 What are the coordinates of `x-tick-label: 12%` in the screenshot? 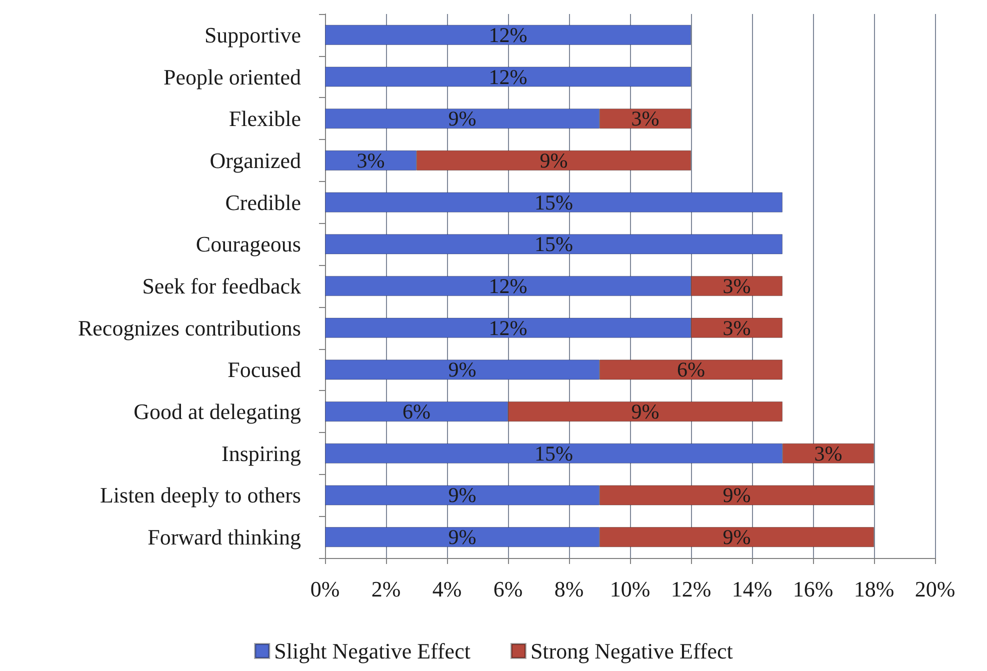 It's located at (691, 589).